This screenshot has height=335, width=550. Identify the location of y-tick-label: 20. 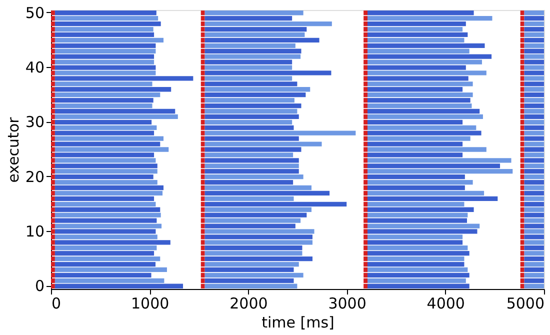
(34, 177).